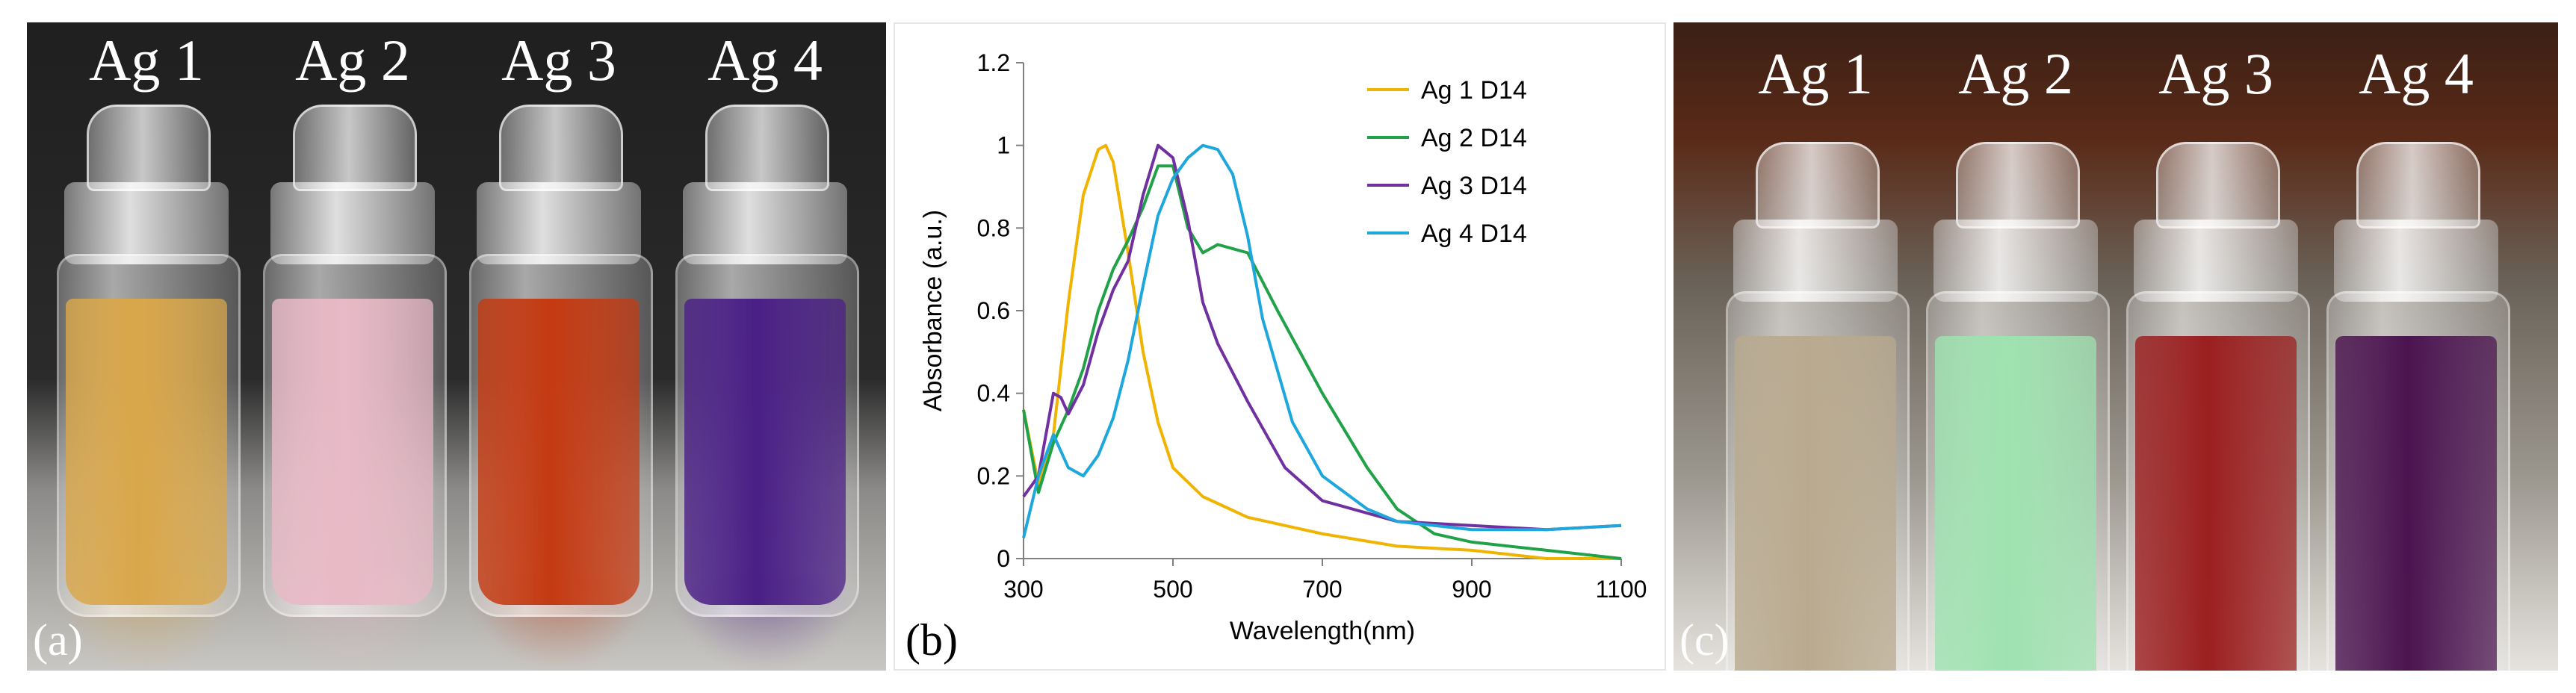  I want to click on panel-c-vial-3: Ag 3, so click(2215, 346).